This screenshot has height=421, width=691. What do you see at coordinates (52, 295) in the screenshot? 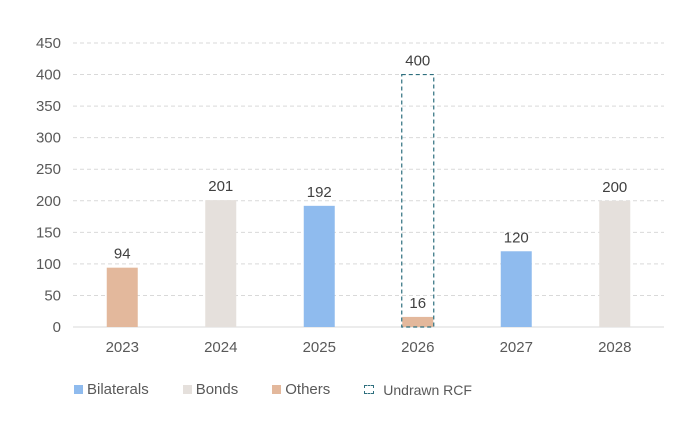
I see `y-tick-label: 50` at bounding box center [52, 295].